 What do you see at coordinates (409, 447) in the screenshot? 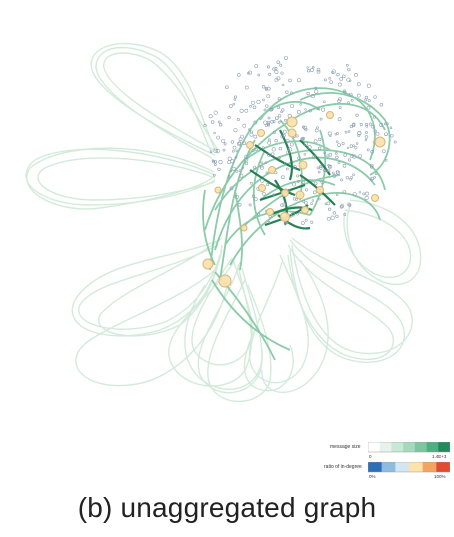
I see `legend-size-colorbar` at bounding box center [409, 447].